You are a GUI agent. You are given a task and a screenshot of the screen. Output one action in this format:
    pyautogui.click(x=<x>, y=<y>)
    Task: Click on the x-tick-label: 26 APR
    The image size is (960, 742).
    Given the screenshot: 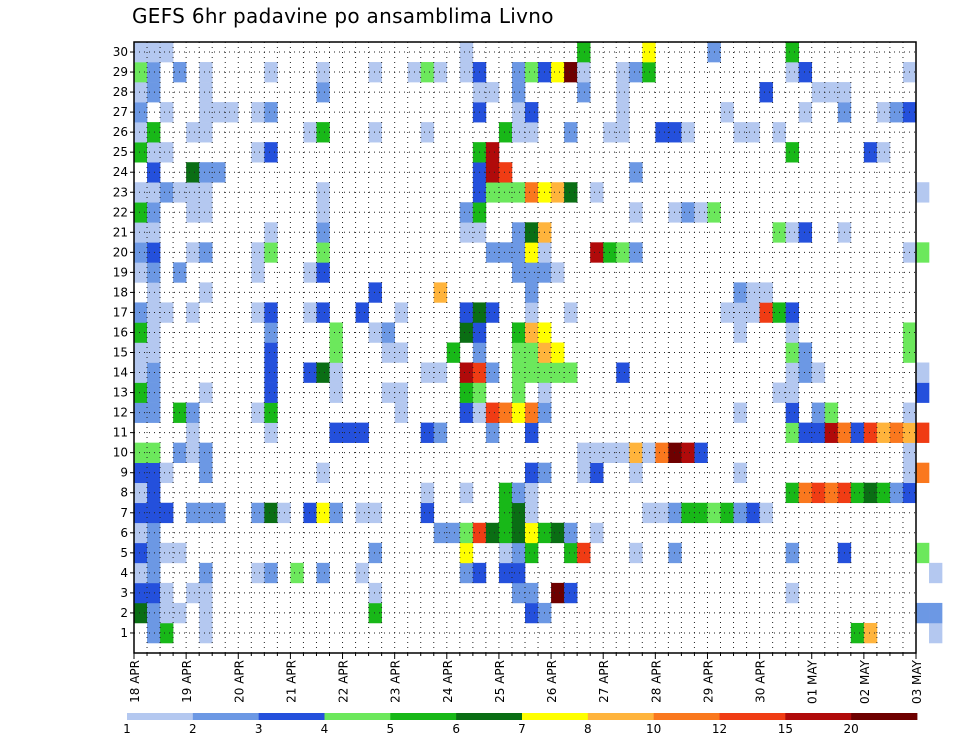 What is the action you would take?
    pyautogui.click(x=552, y=681)
    